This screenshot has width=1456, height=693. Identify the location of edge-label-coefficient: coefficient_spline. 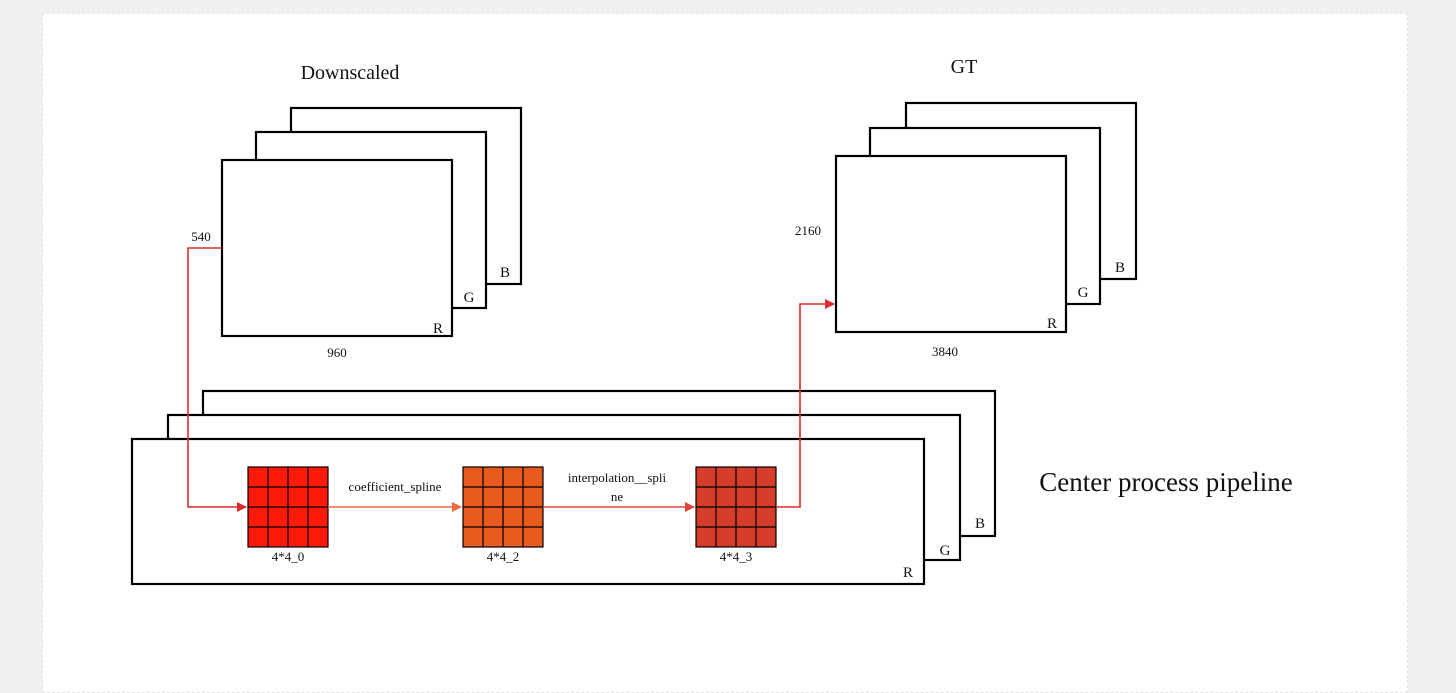
(395, 486).